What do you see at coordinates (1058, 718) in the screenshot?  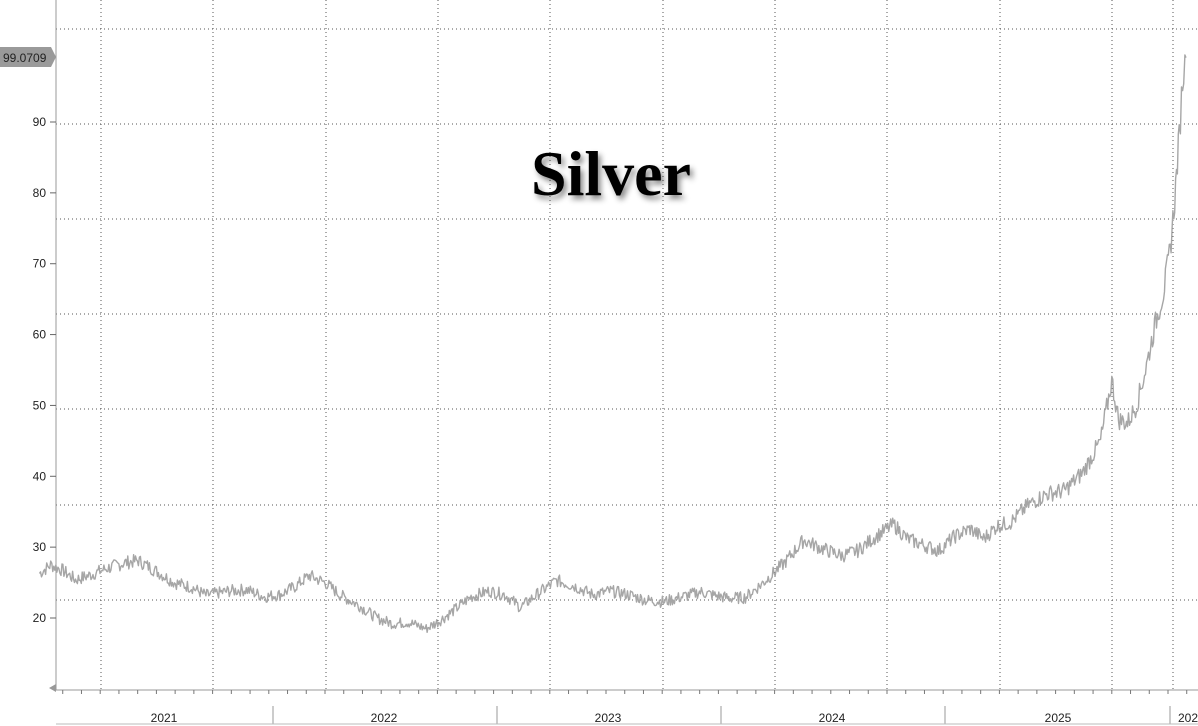 I see `year-label: 2025` at bounding box center [1058, 718].